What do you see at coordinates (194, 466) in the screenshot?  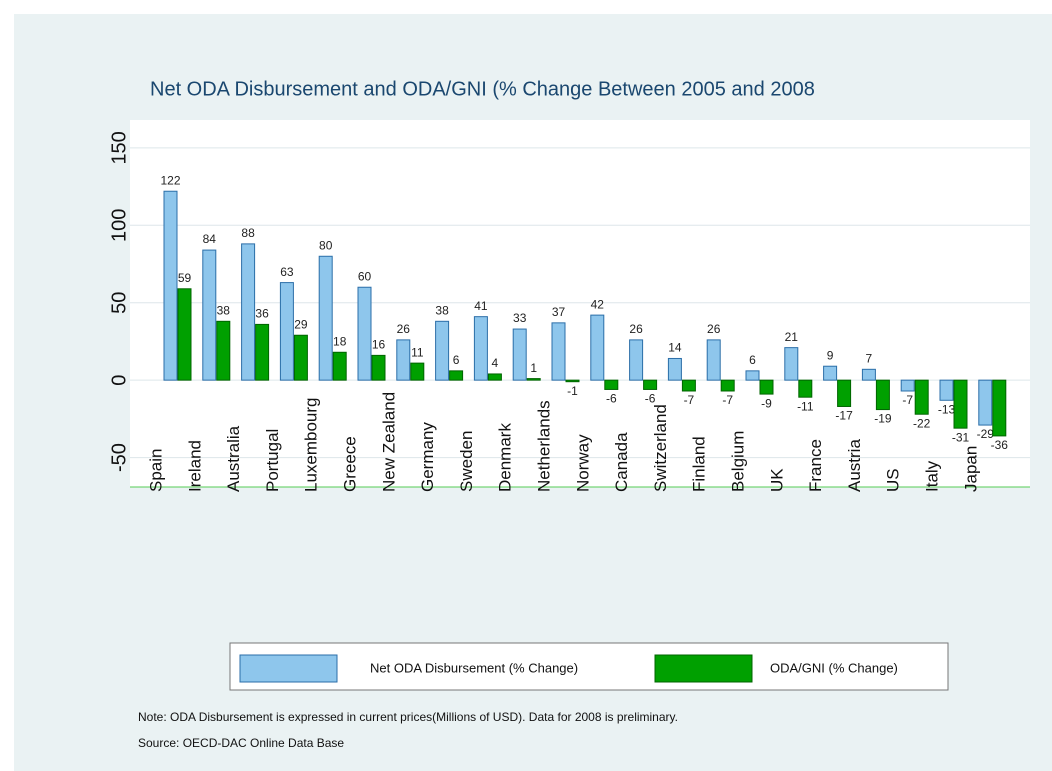 I see `x-tick-label: Ireland` at bounding box center [194, 466].